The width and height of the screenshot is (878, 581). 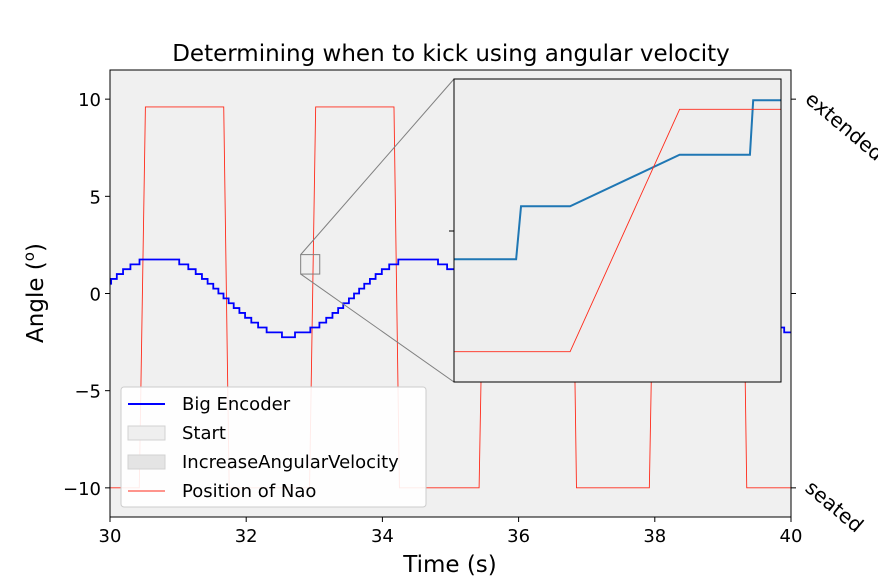 I want to click on legend-label: Position of Nao, so click(x=249, y=491).